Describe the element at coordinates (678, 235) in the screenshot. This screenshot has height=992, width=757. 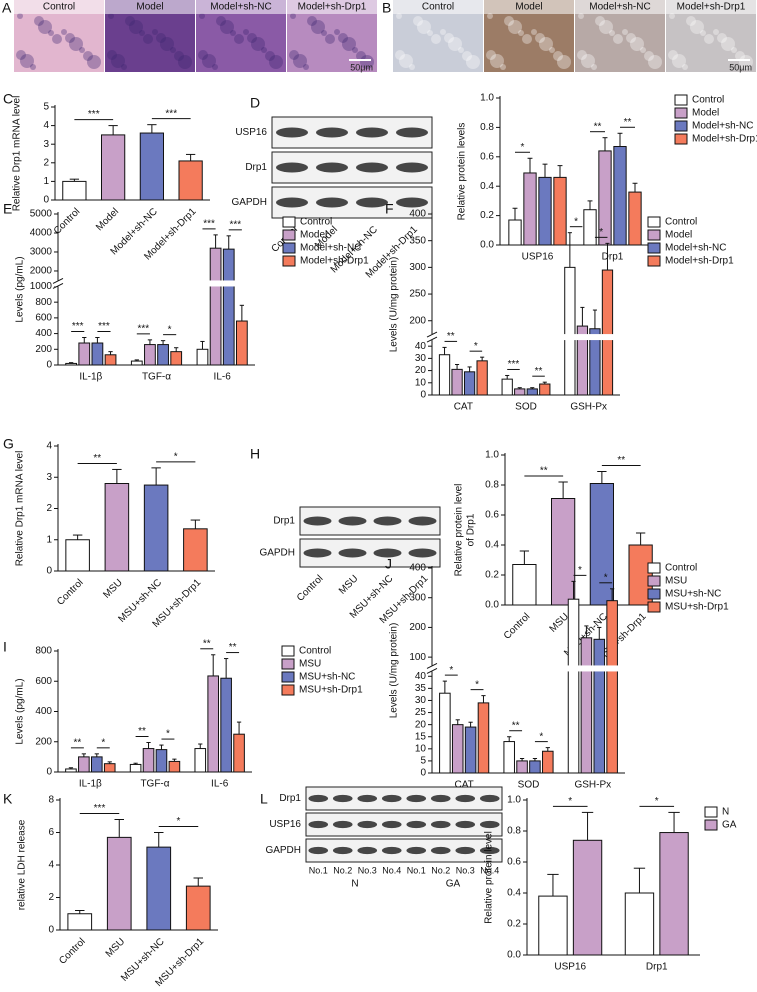
I see `legend-label: Model` at that location.